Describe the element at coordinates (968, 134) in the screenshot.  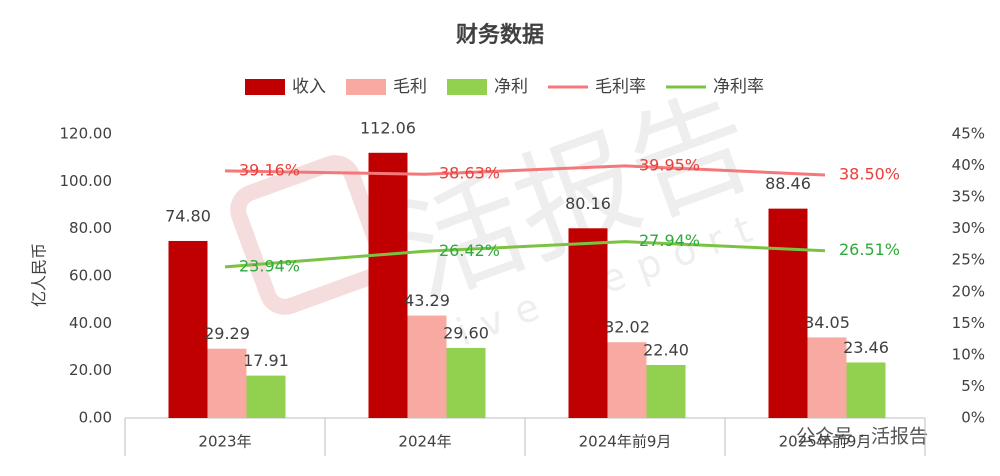
I see `y2-tick-label: 45%` at that location.